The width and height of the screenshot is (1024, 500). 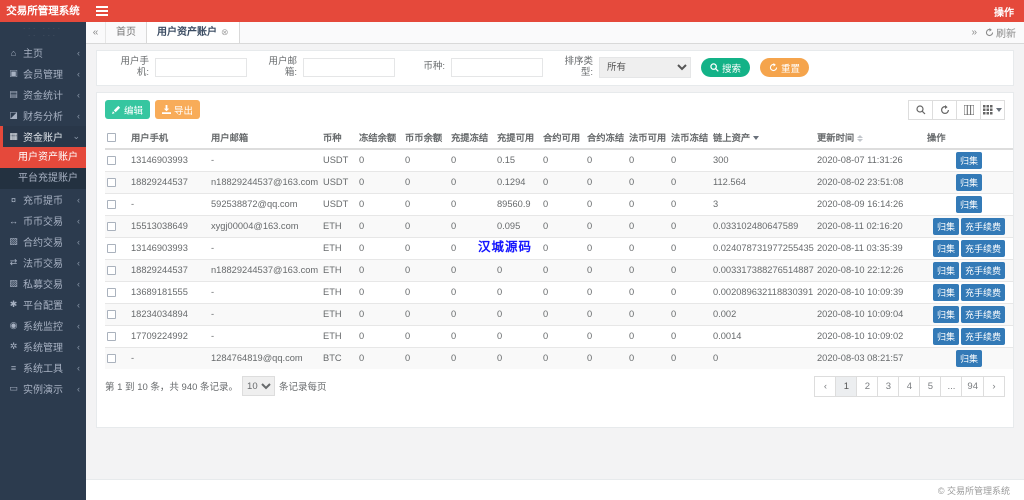 I want to click on next-page-button: ›, so click(x=994, y=386).